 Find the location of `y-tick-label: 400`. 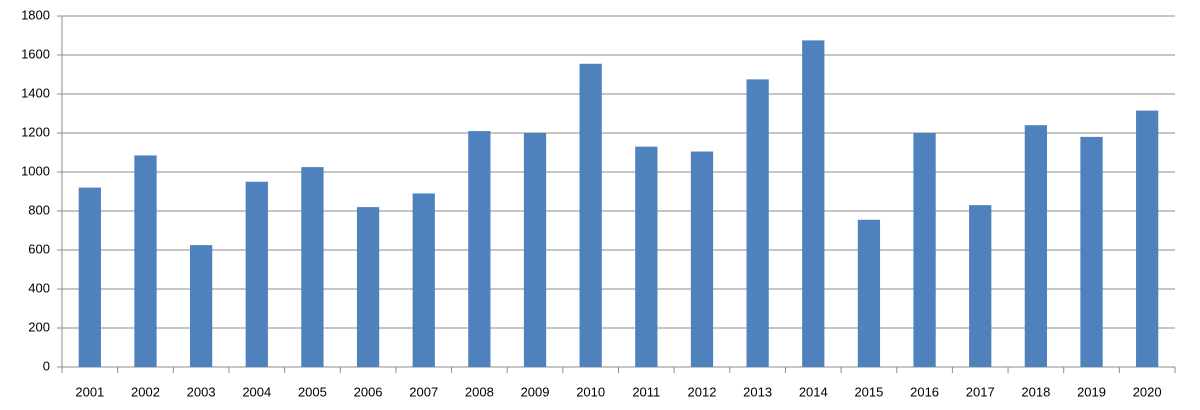

y-tick-label: 400 is located at coordinates (39, 287).